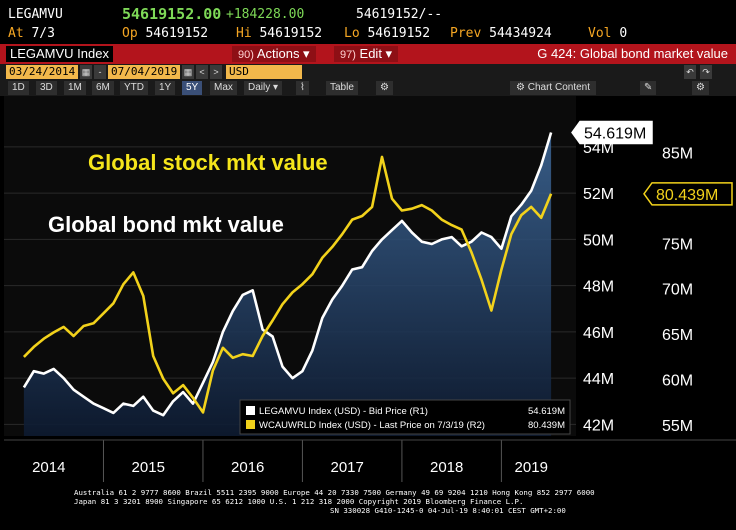 The width and height of the screenshot is (736, 530). I want to click on period-6m: 6M, so click(103, 88).